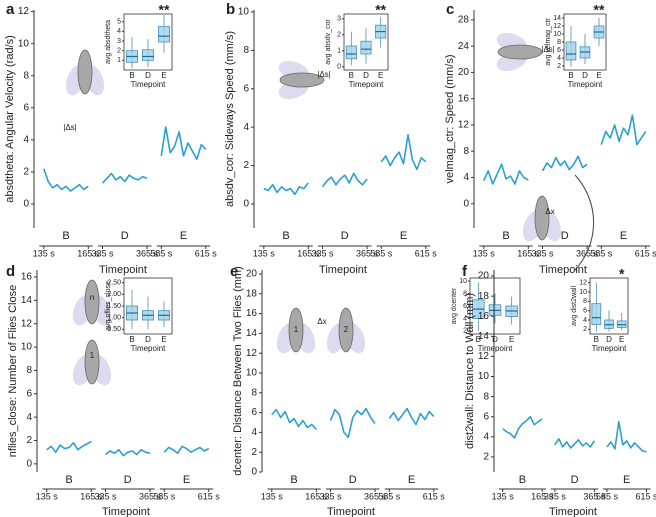 The width and height of the screenshot is (656, 517). What do you see at coordinates (92, 297) in the screenshot?
I see `icon-label: n` at bounding box center [92, 297].